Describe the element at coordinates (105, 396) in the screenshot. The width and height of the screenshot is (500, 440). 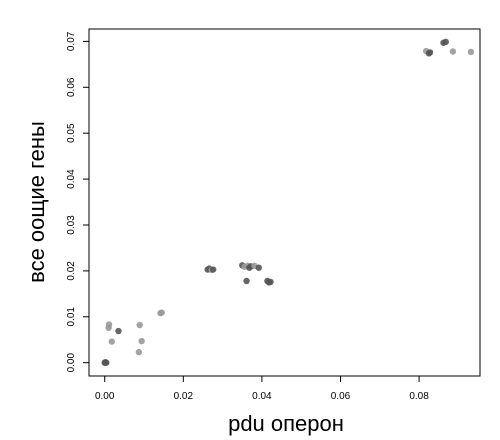
I see `x-tick-label: 0.00` at that location.